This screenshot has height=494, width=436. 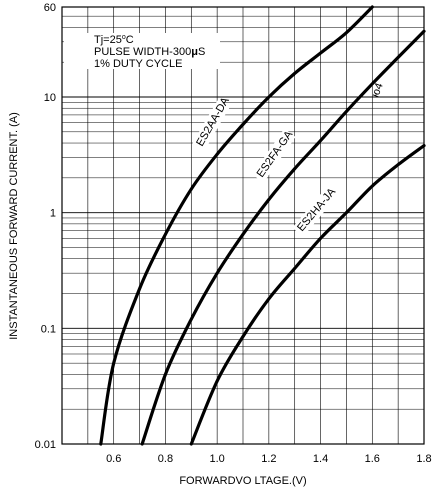 What do you see at coordinates (114, 40) in the screenshot?
I see `annotation-line-1: Tj=25oC` at bounding box center [114, 40].